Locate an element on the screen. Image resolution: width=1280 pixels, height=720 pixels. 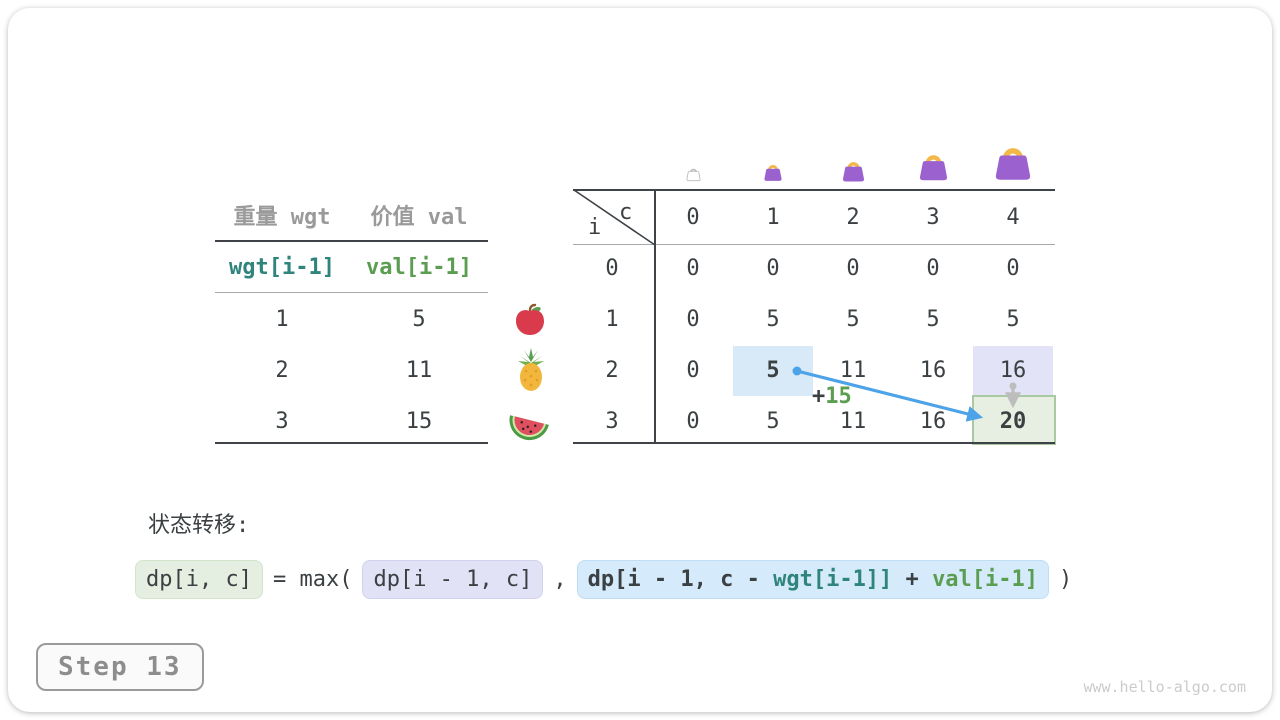
apple-icon is located at coordinates (530, 320).